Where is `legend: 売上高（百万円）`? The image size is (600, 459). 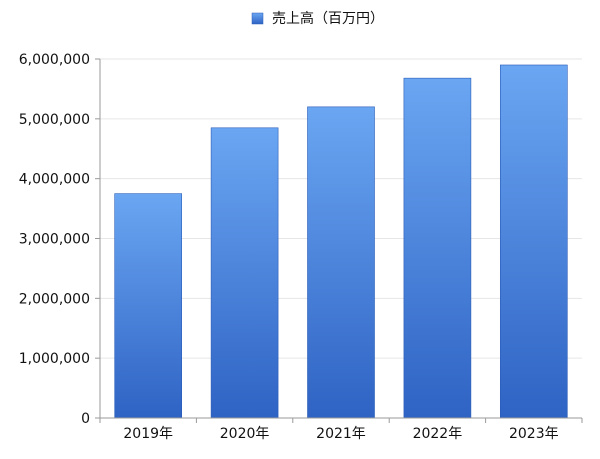
legend: 売上高（百万円） is located at coordinates (317, 18).